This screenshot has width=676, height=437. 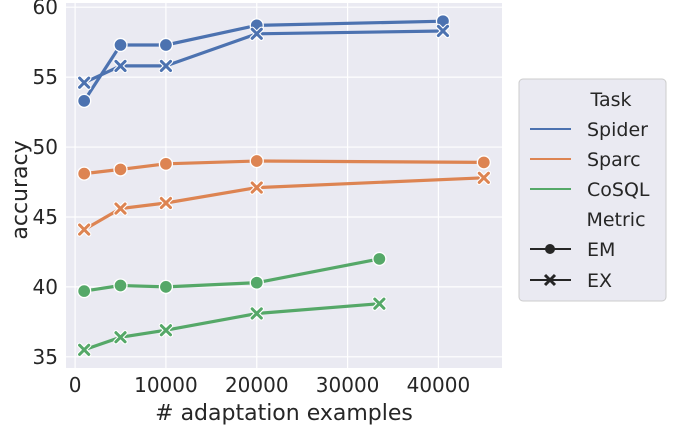 I want to click on y-tick-label: 50, so click(x=45, y=147).